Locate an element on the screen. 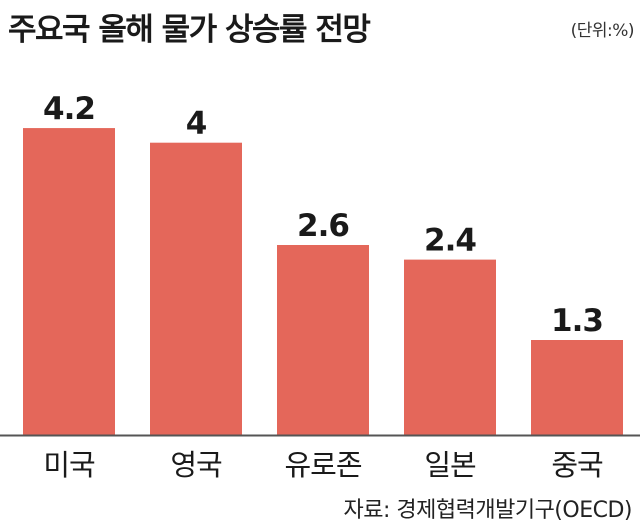  source-note: 자료: 경제협력개발기구(OECD) is located at coordinates (488, 510).